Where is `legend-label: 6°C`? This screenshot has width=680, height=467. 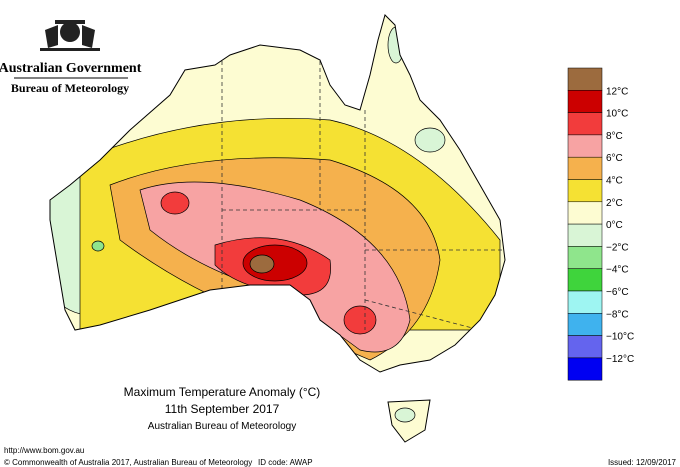 legend-label: 6°C is located at coordinates (614, 158).